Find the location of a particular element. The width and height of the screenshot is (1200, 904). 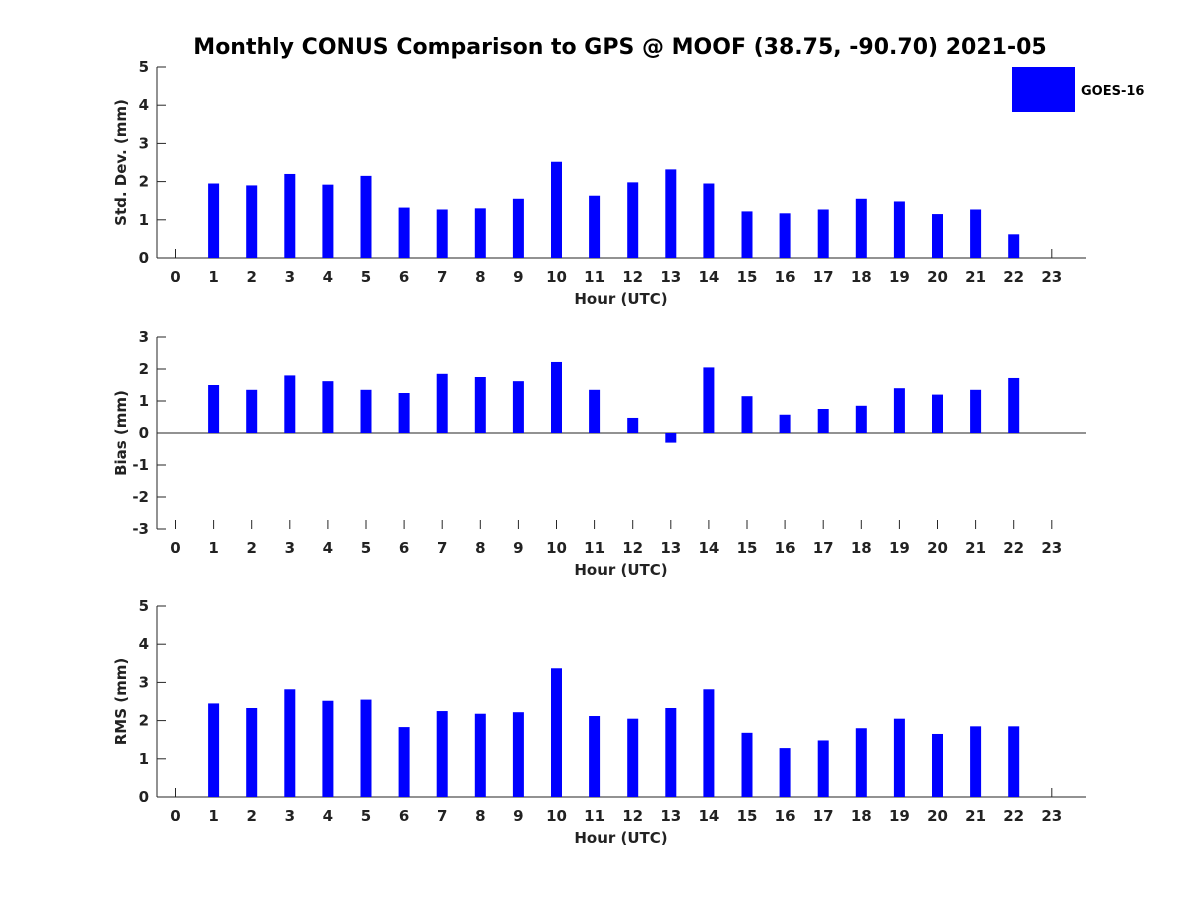

panel3-y-tick-label: 4 is located at coordinates (144, 644).